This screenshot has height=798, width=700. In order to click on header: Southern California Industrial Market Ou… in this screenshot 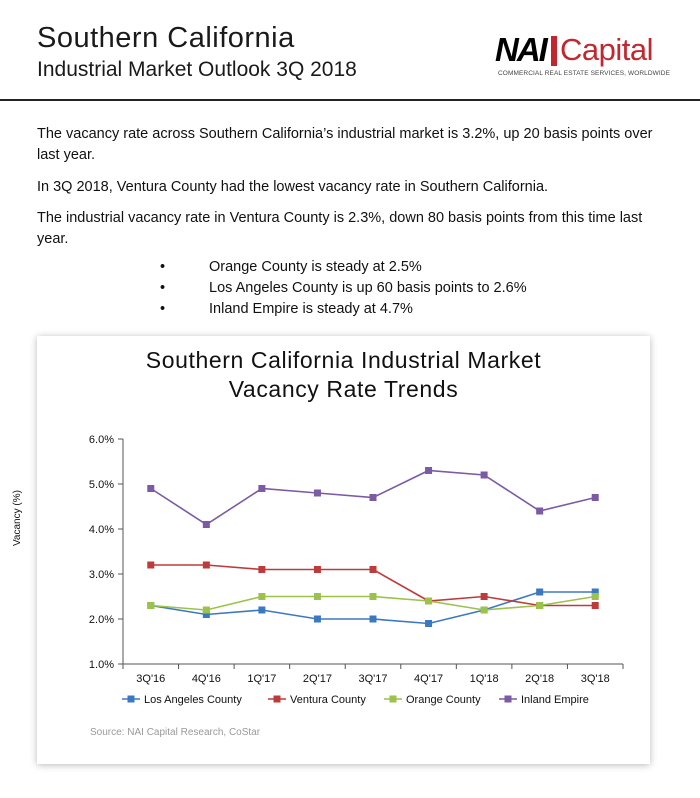, I will do `click(350, 50)`.